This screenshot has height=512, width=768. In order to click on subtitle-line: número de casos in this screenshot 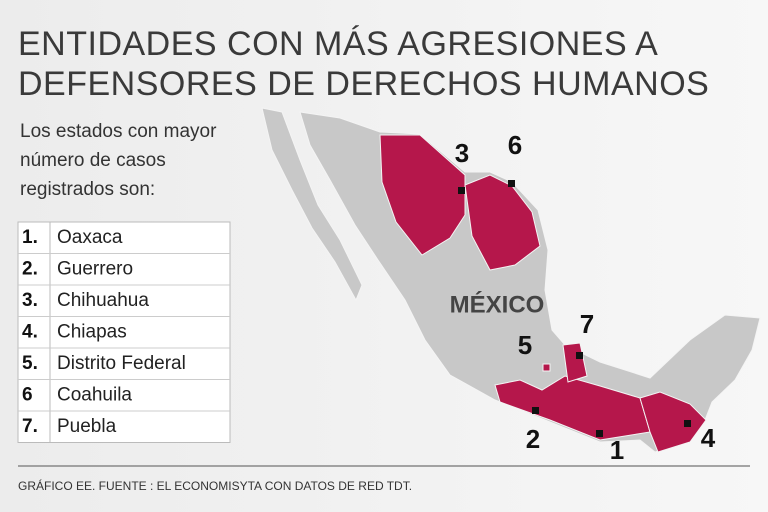, I will do `click(93, 160)`.